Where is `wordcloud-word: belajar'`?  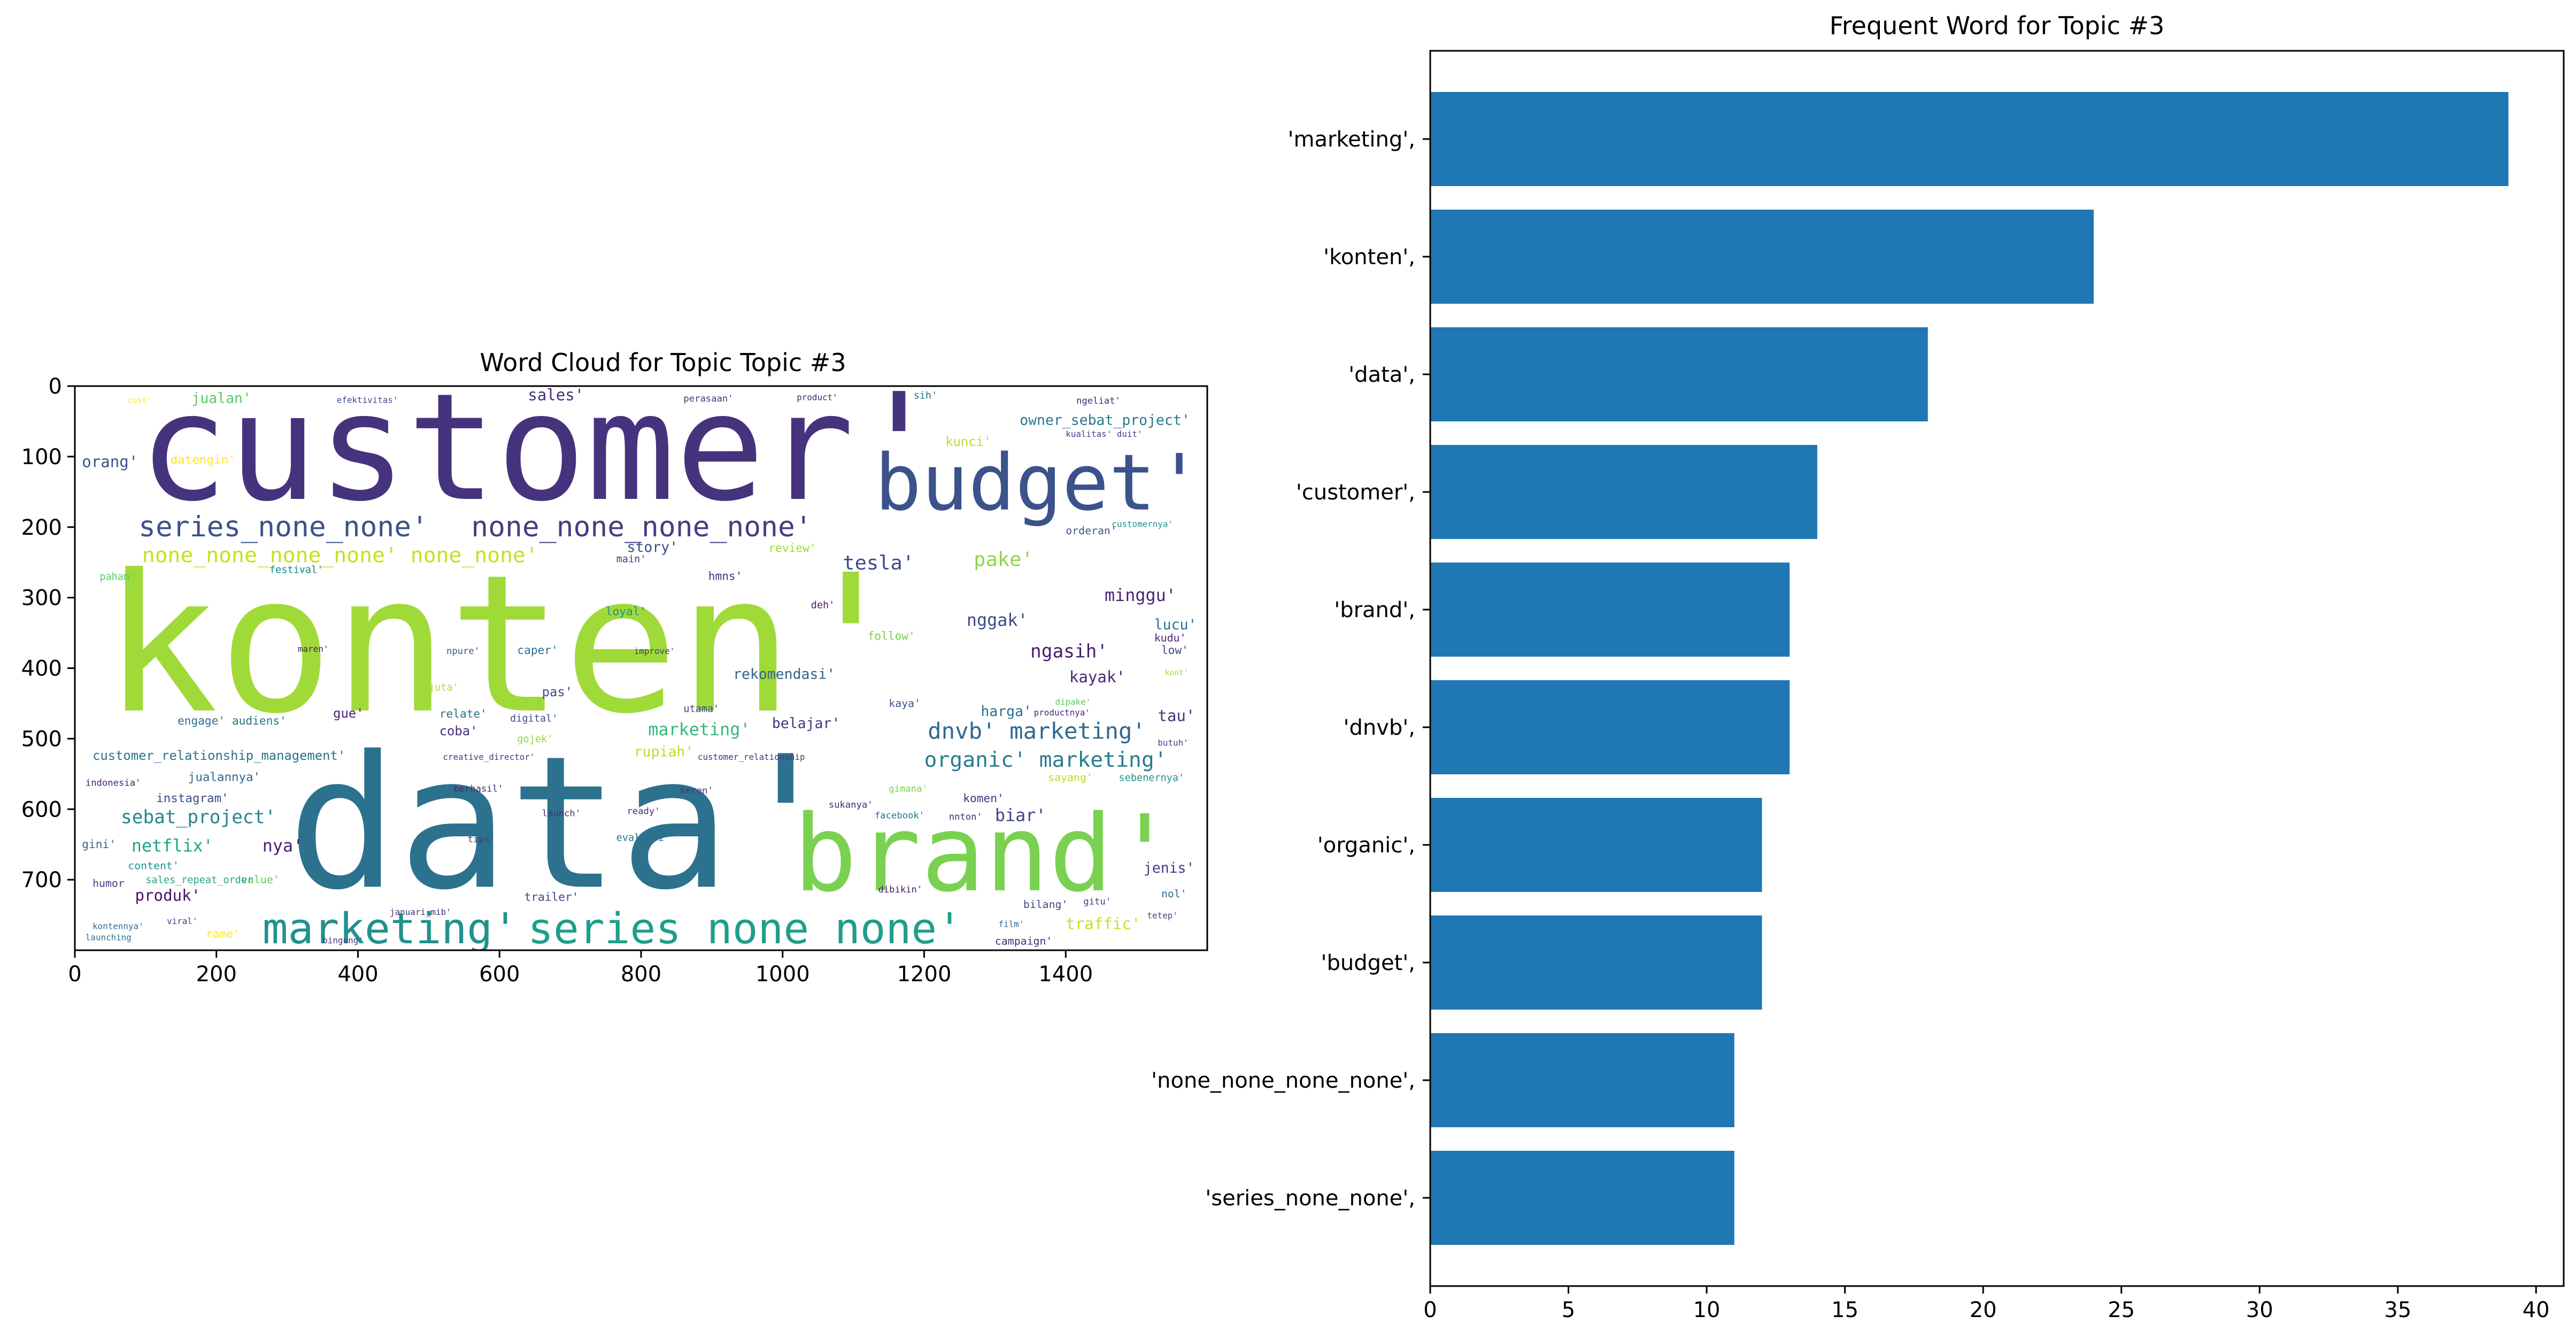
wordcloud-word: belajar' is located at coordinates (806, 723).